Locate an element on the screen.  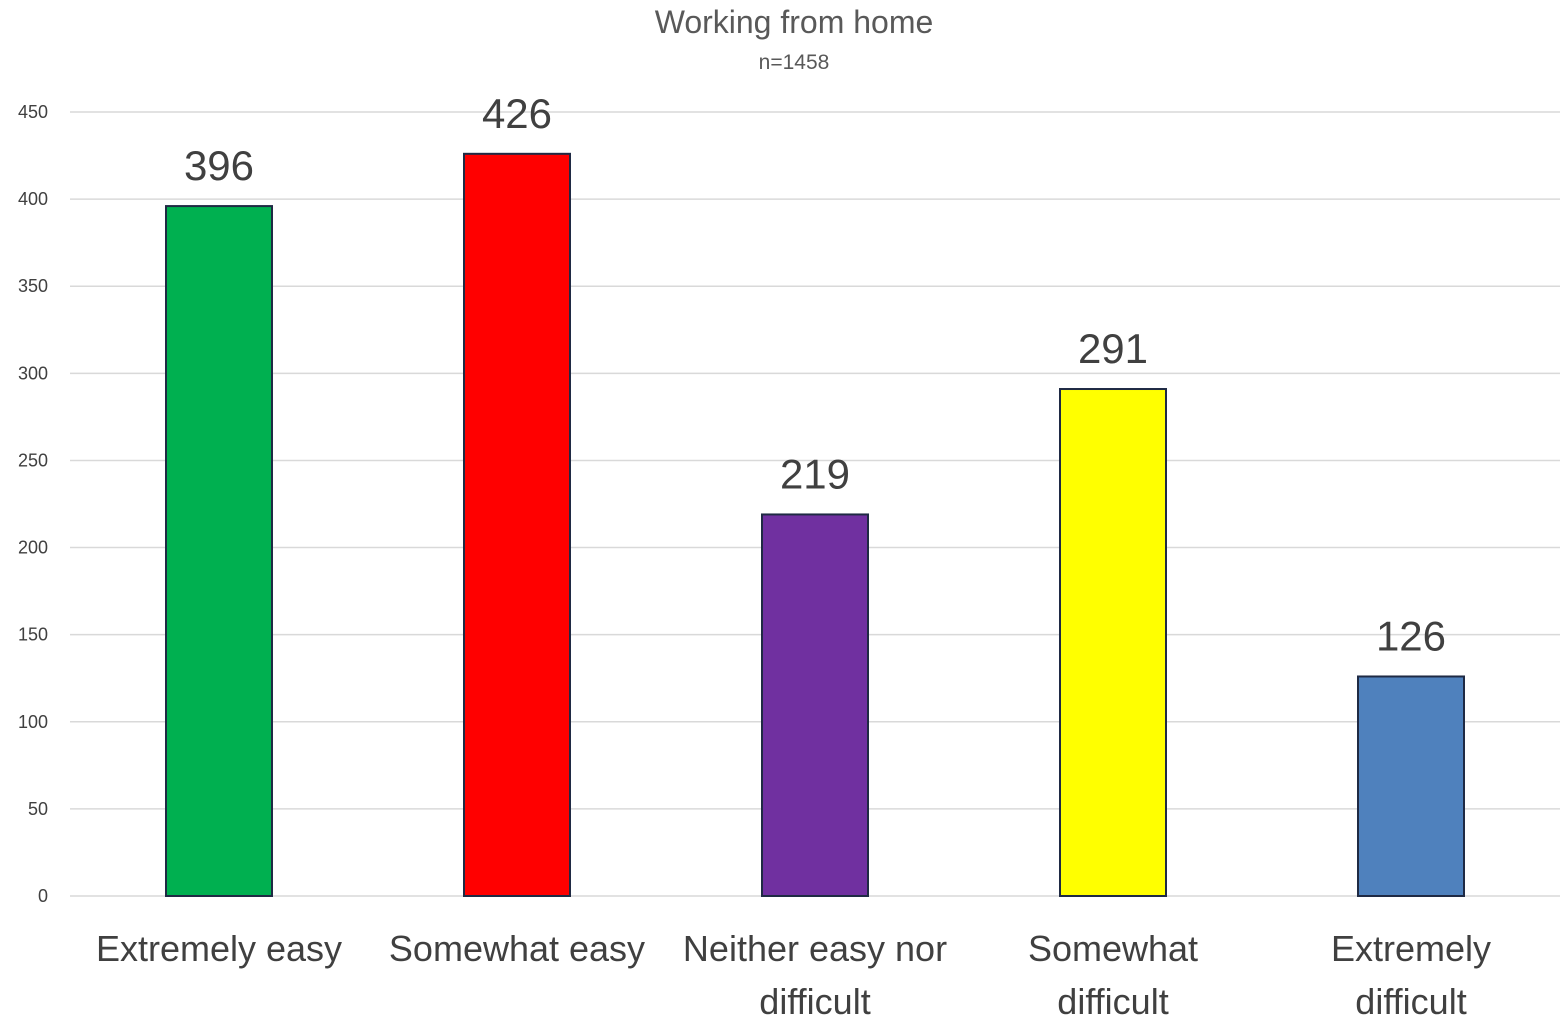
x-tick-label-line: Extremely easy is located at coordinates (219, 948).